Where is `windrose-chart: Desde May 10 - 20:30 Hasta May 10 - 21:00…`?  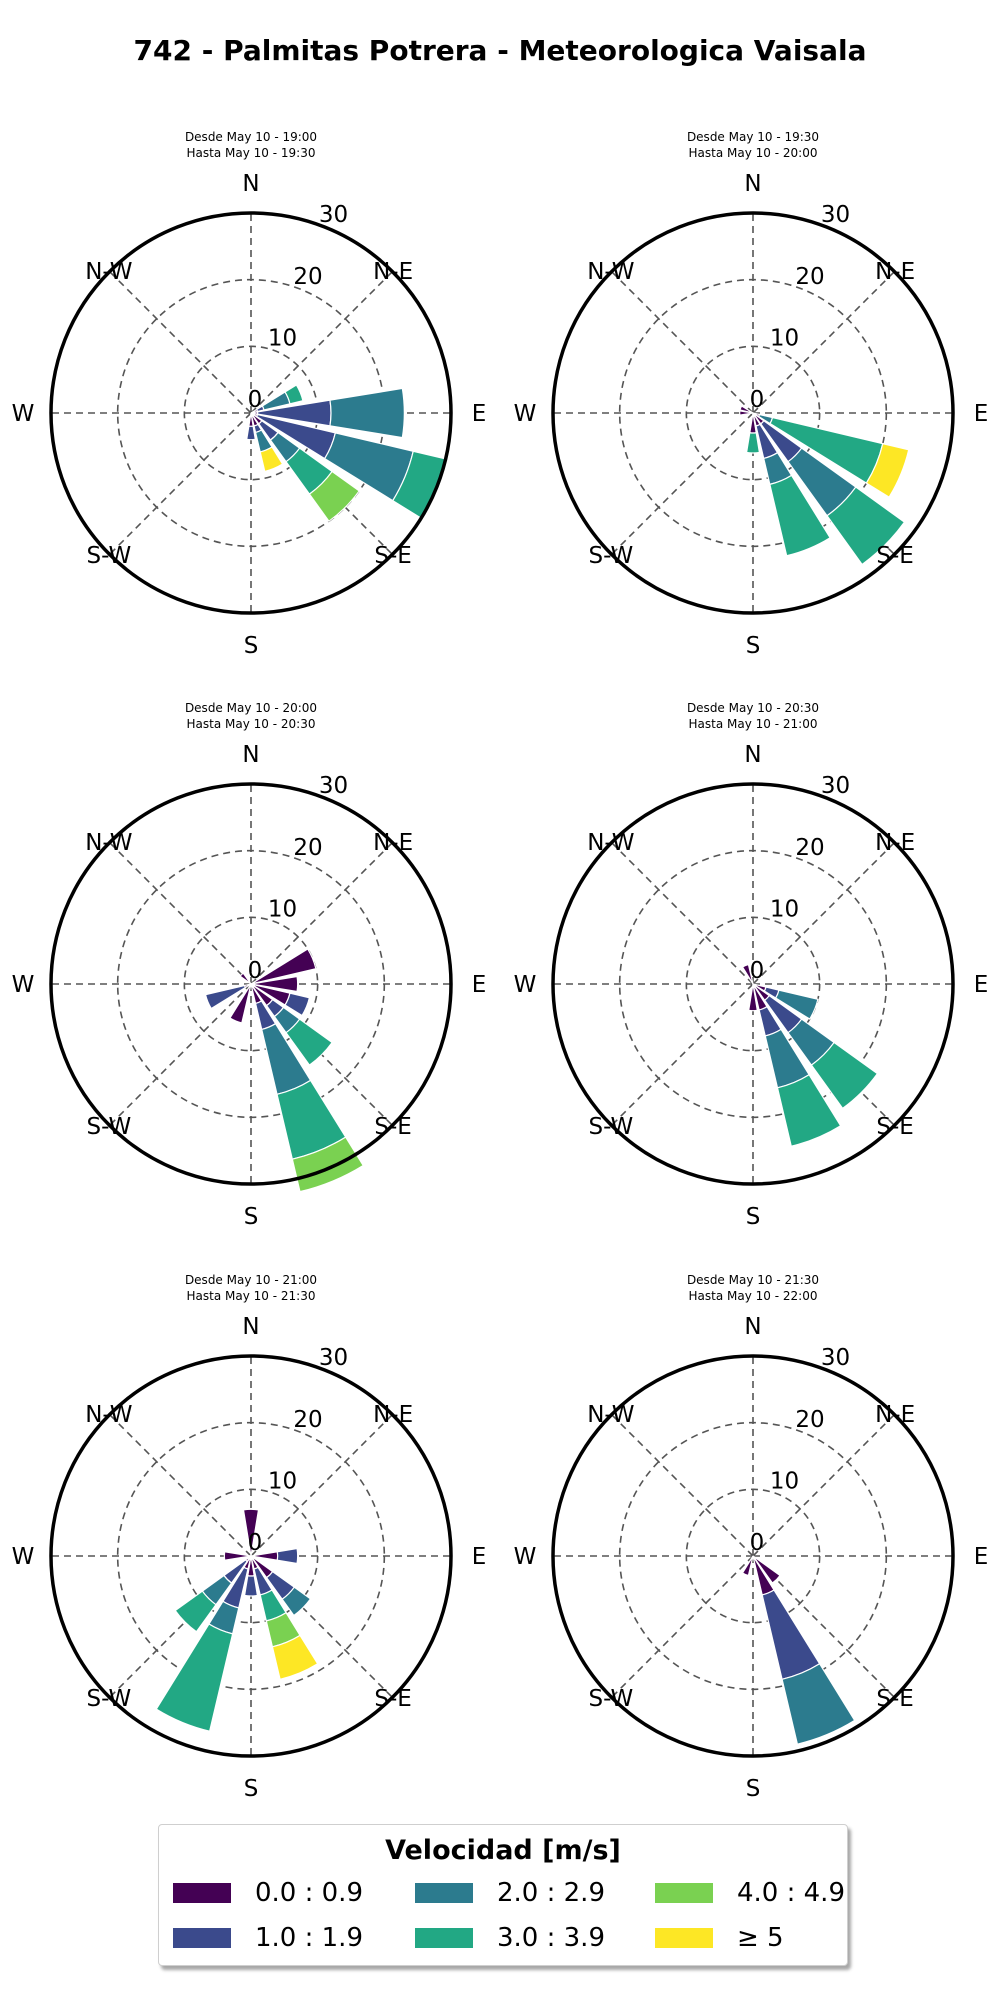 windrose-chart: Desde May 10 - 20:30 Hasta May 10 - 21:00… is located at coordinates (751, 965).